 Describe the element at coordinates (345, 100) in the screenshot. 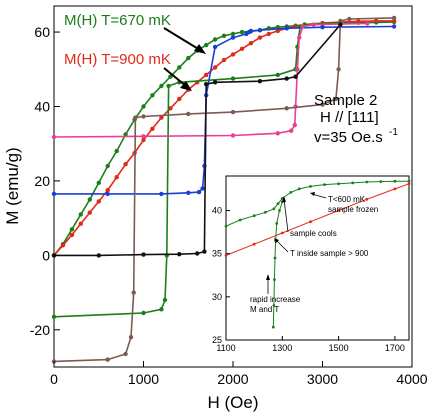

I see `annotation-sample: Sample 2` at that location.